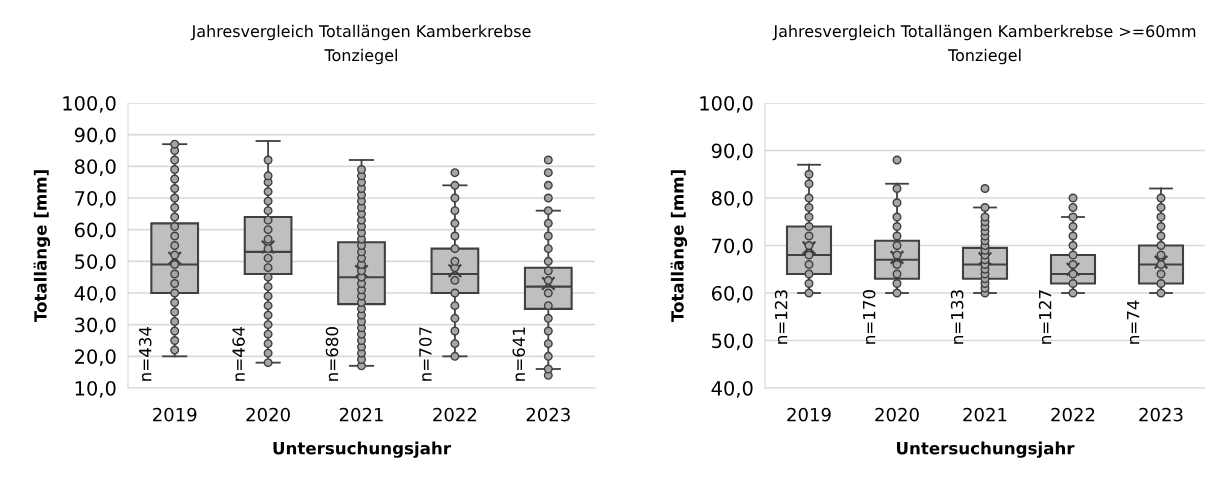 This screenshot has height=486, width=1213. Describe the element at coordinates (1133, 322) in the screenshot. I see `annotation: n=74` at that location.